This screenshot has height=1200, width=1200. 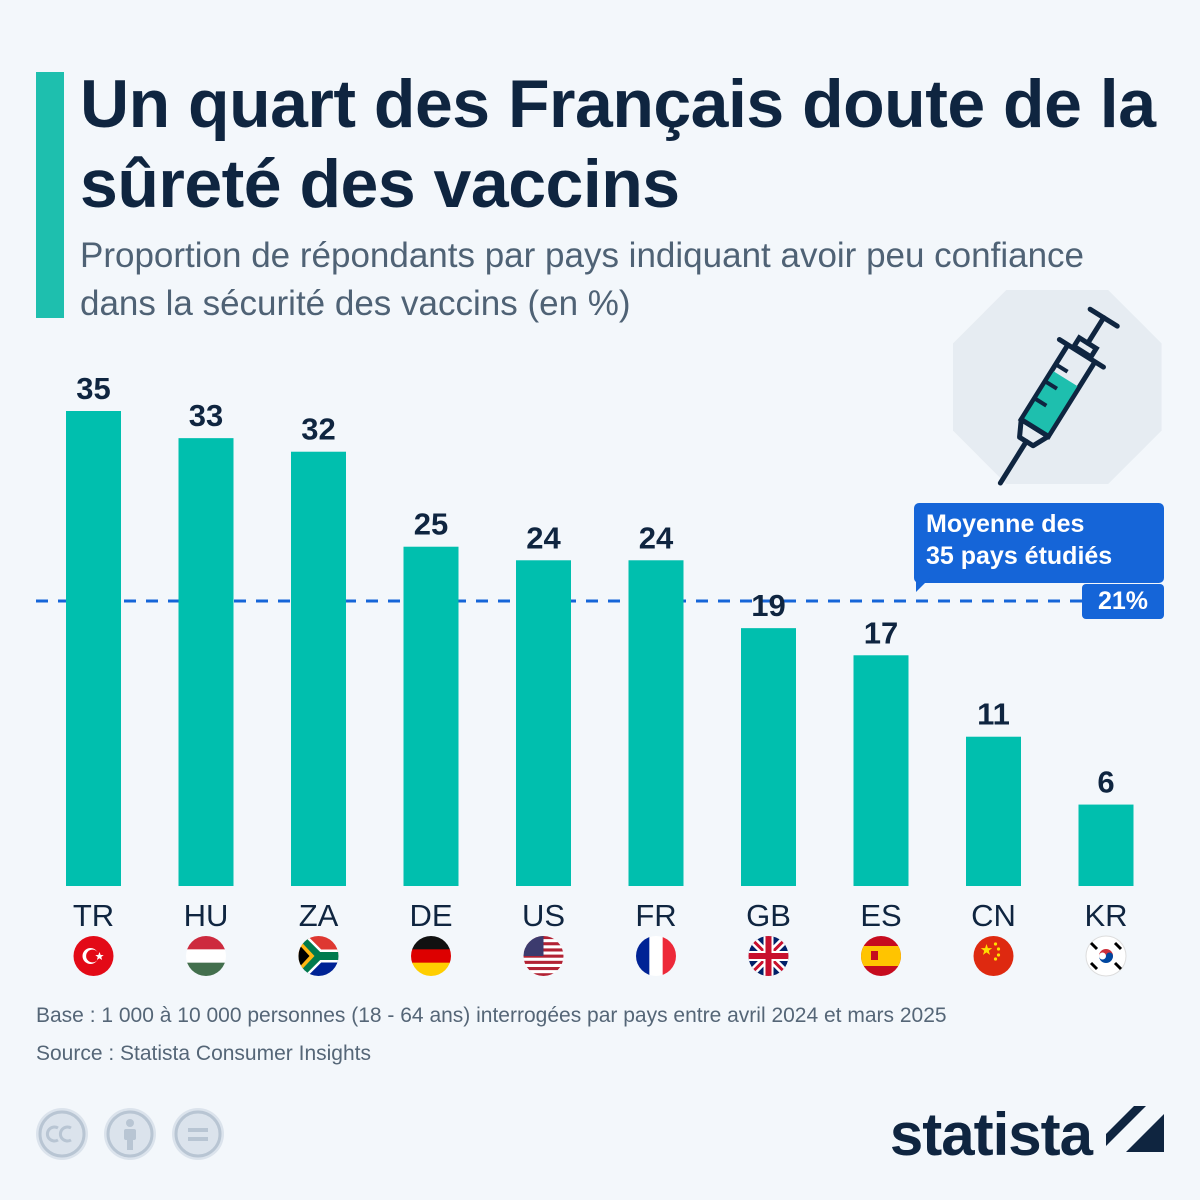 What do you see at coordinates (203, 1053) in the screenshot?
I see `source-note: Source : Statista Consumer Insights` at bounding box center [203, 1053].